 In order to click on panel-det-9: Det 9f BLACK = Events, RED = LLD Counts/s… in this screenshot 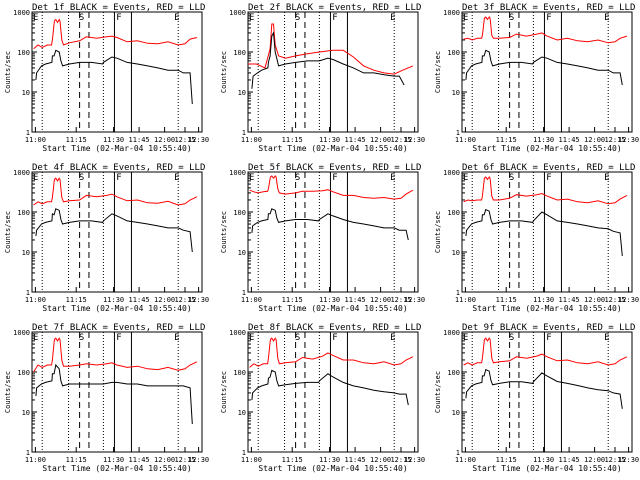, I will do `click(536, 398)`.